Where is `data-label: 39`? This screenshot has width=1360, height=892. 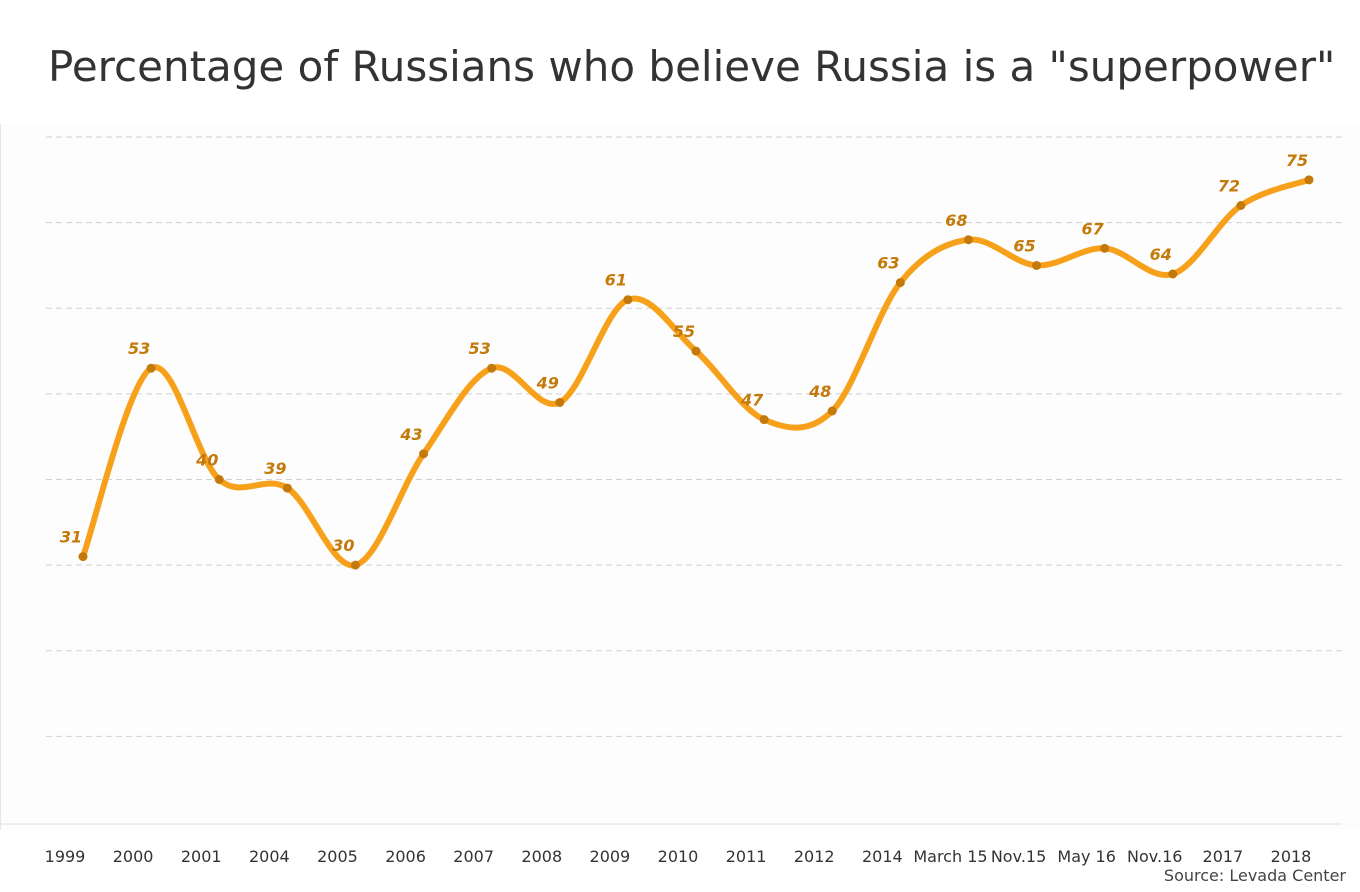
data-label: 39 is located at coordinates (275, 468).